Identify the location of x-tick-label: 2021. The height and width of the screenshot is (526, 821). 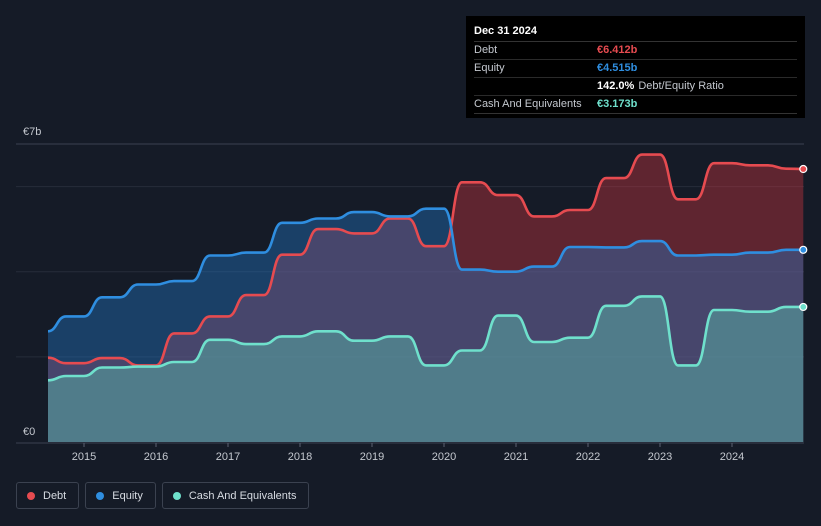
(516, 457).